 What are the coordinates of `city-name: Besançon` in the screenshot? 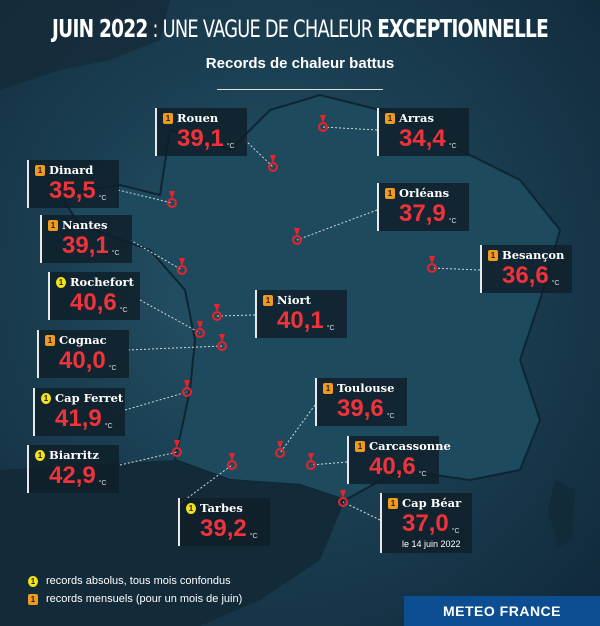 It's located at (533, 255).